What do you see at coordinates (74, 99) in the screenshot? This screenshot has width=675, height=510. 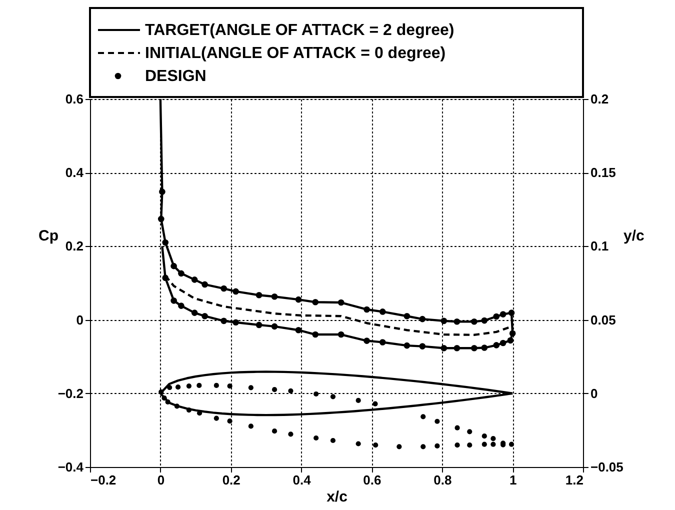 I see `y-tick-label: 0.6` at bounding box center [74, 99].